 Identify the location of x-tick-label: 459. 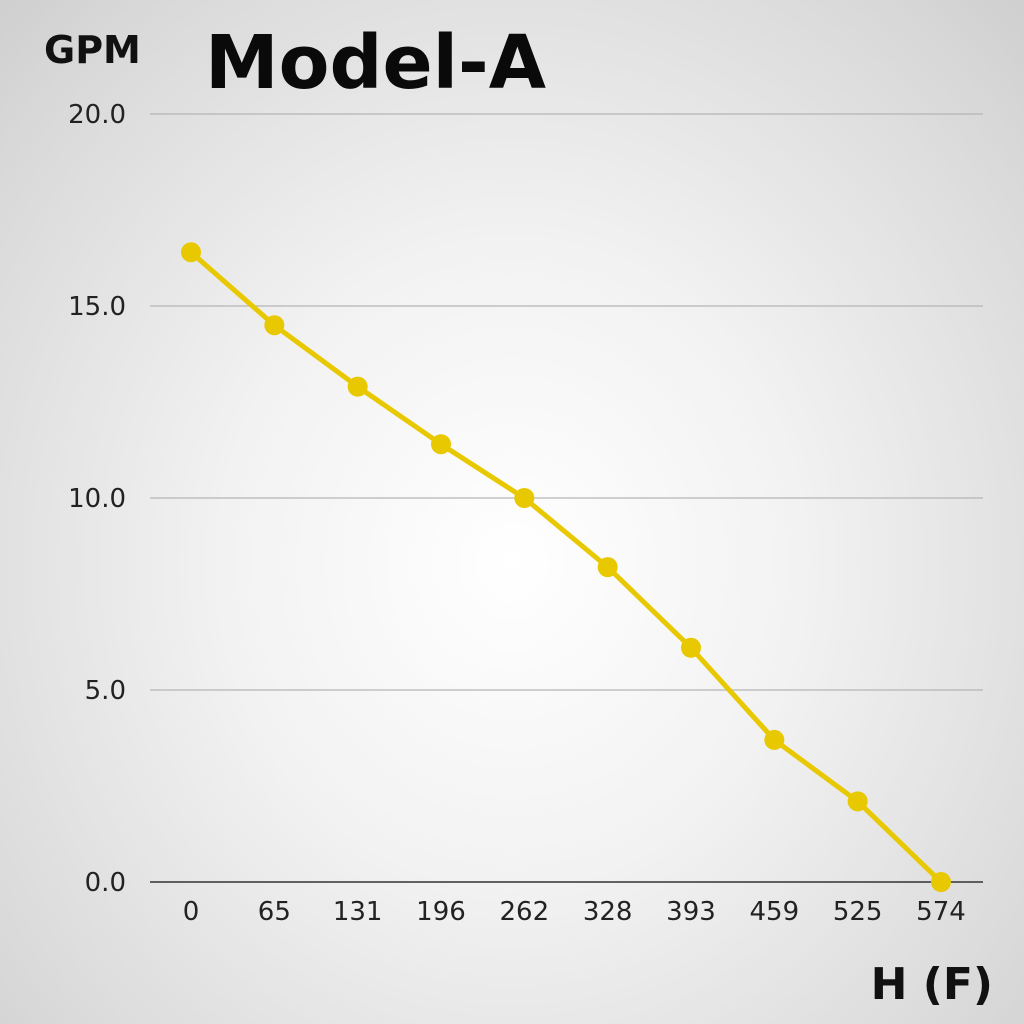
(775, 912).